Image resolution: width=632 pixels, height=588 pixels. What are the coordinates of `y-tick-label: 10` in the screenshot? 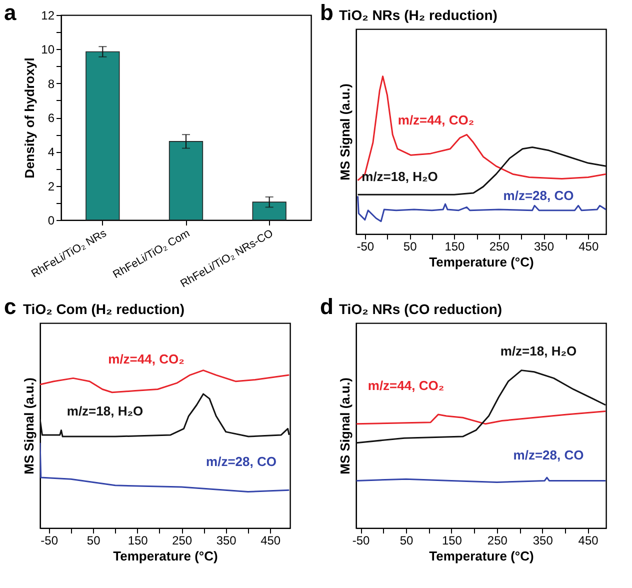 It's located at (48, 49).